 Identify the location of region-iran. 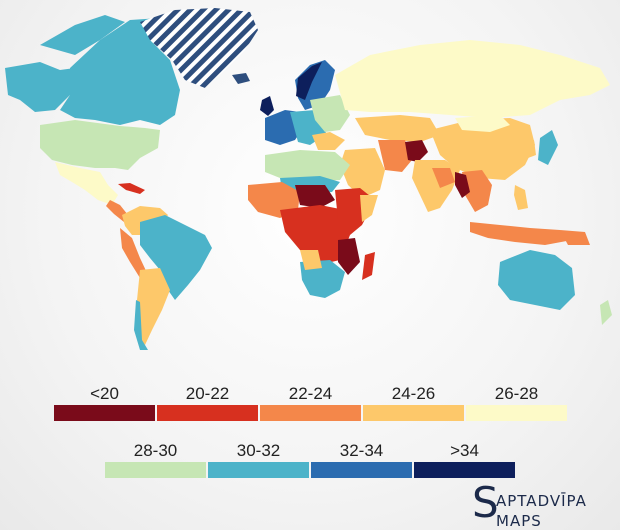
(395, 156).